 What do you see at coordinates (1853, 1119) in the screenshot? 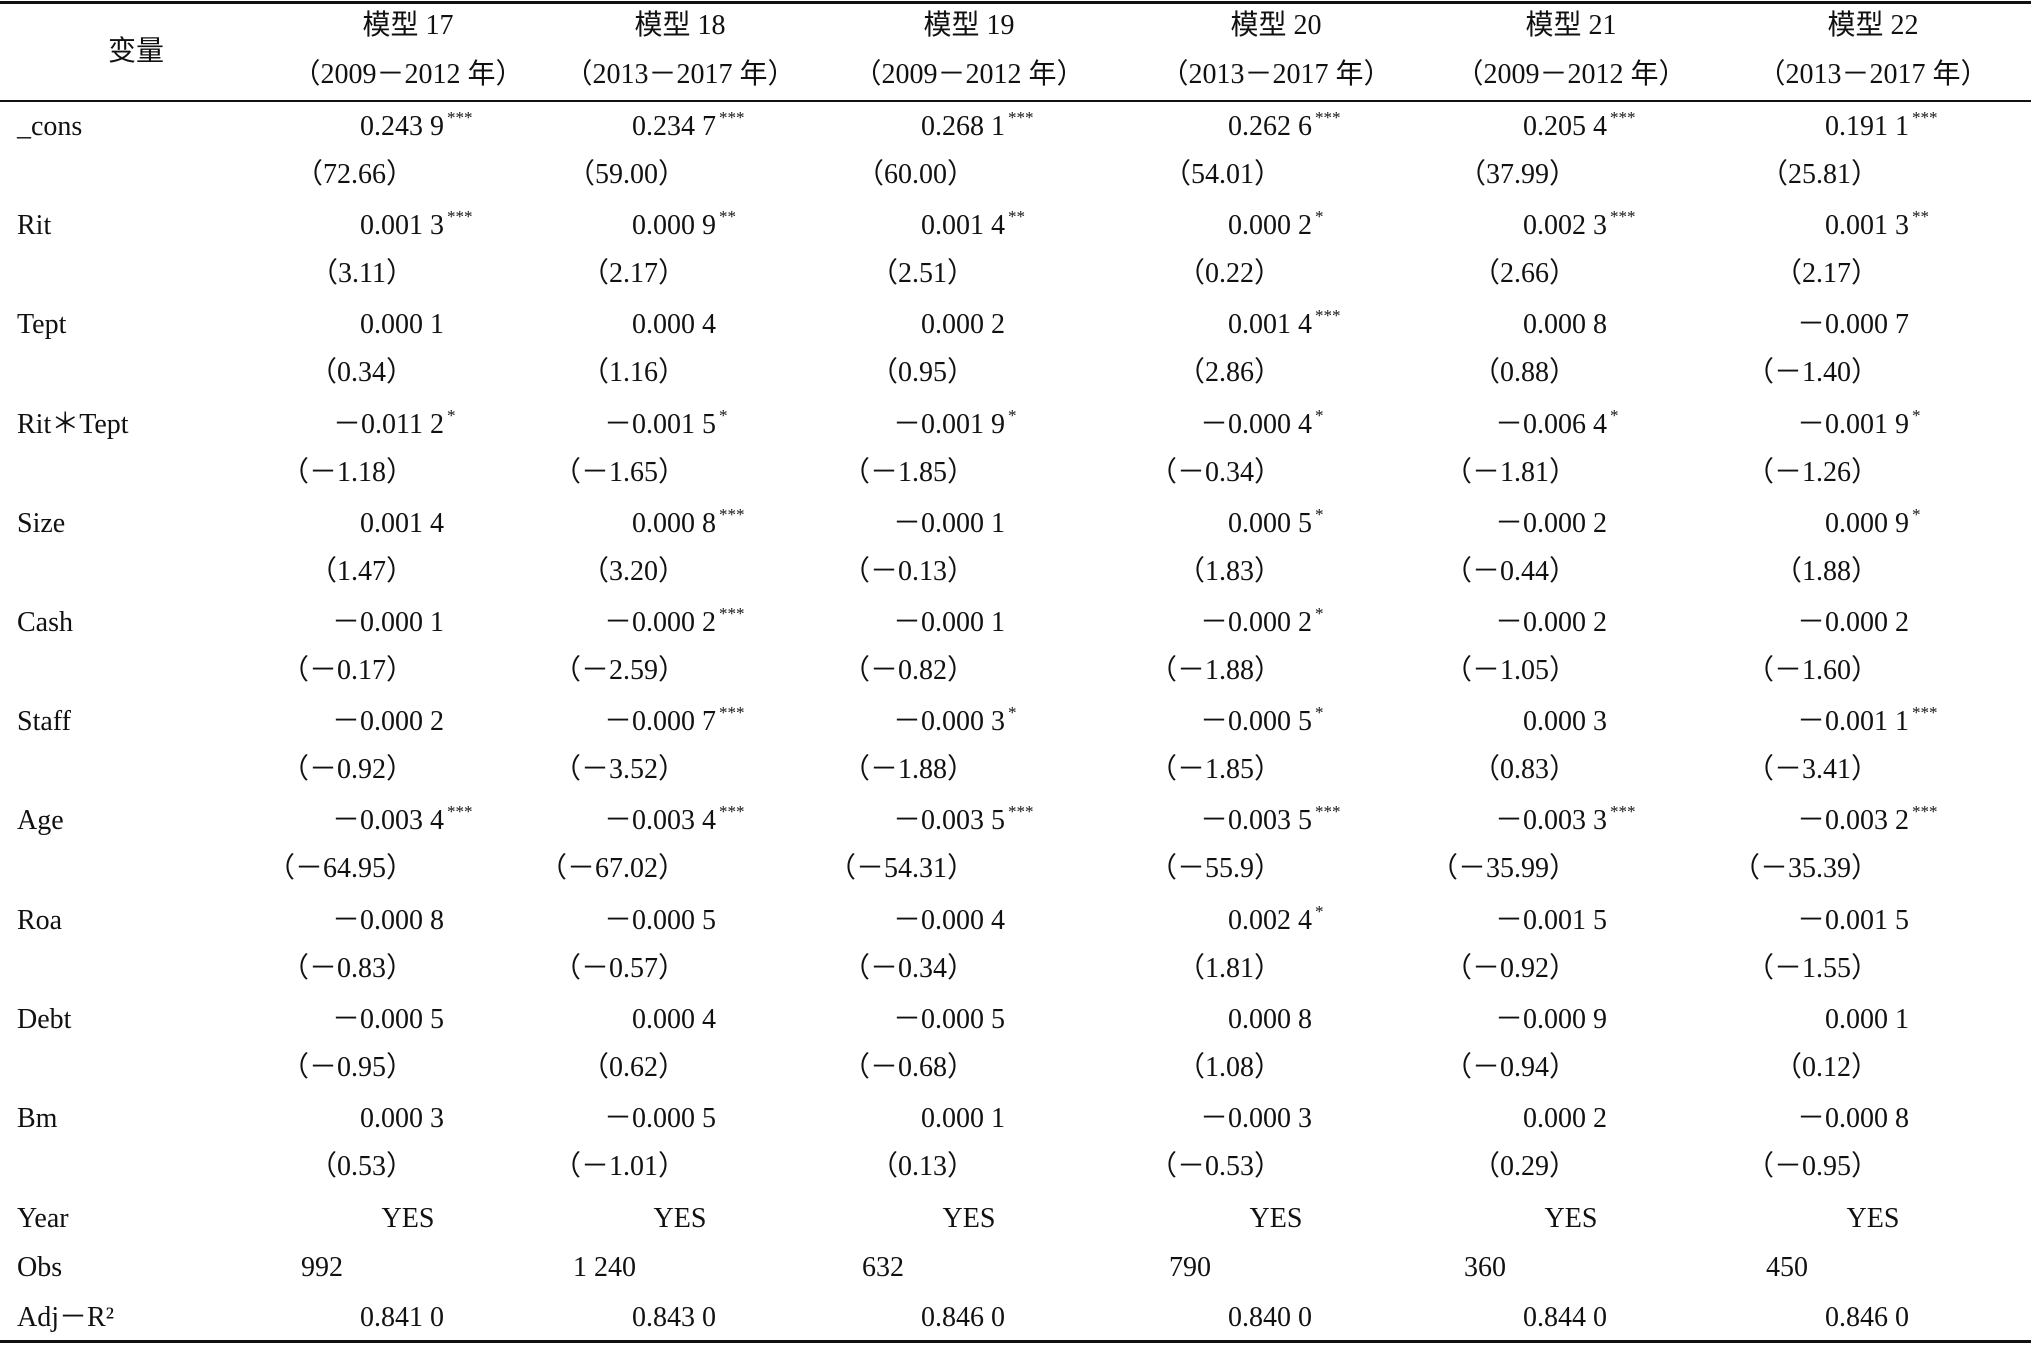
I see `coefficient: －0.000 8` at bounding box center [1853, 1119].